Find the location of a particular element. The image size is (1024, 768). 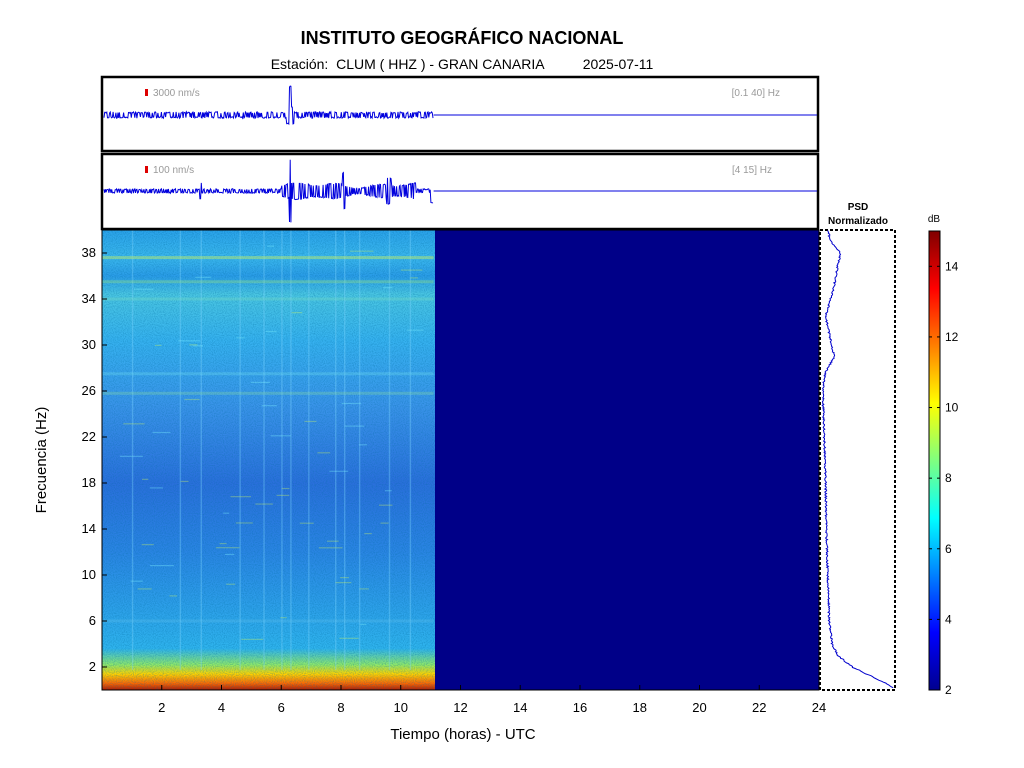

y-tick-label: 22 is located at coordinates (89, 436).